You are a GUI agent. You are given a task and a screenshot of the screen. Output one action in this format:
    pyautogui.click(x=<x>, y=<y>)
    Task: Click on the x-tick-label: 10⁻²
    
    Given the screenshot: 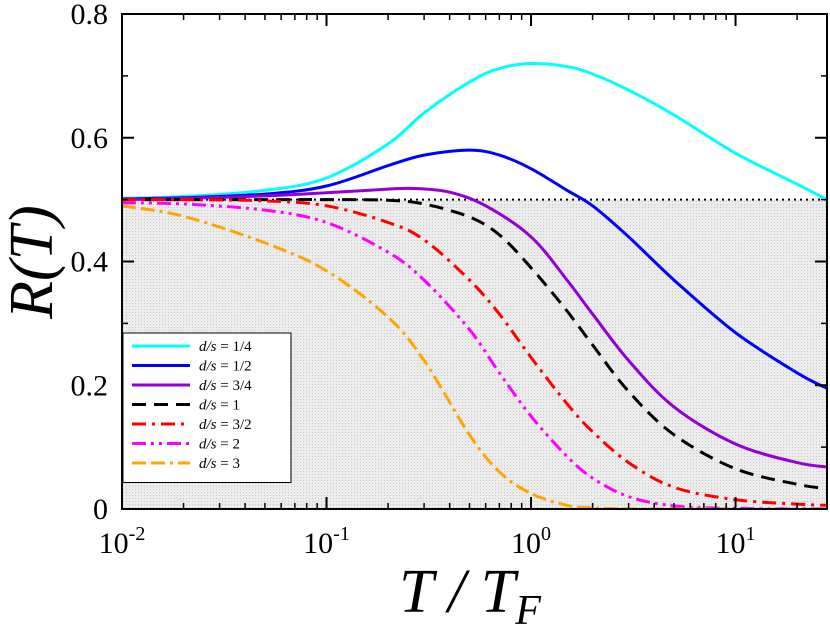 What is the action you would take?
    pyautogui.click(x=122, y=541)
    